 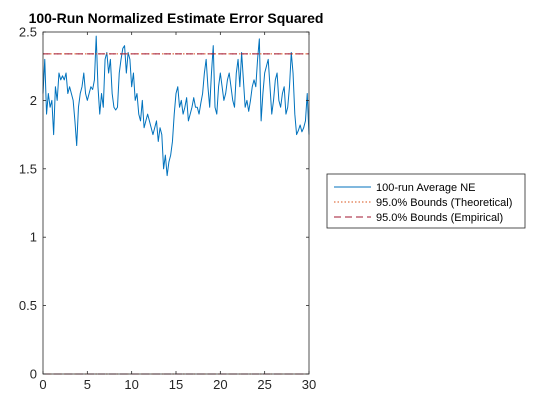 I want to click on x-tick-label: 0, so click(x=42, y=384).